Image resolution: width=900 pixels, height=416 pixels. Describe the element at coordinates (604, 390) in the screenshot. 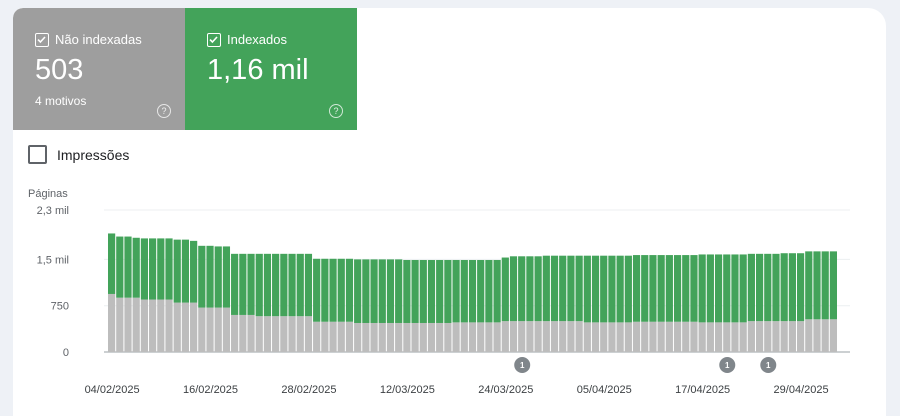

I see `x-tick-label: 05/04/2025` at that location.